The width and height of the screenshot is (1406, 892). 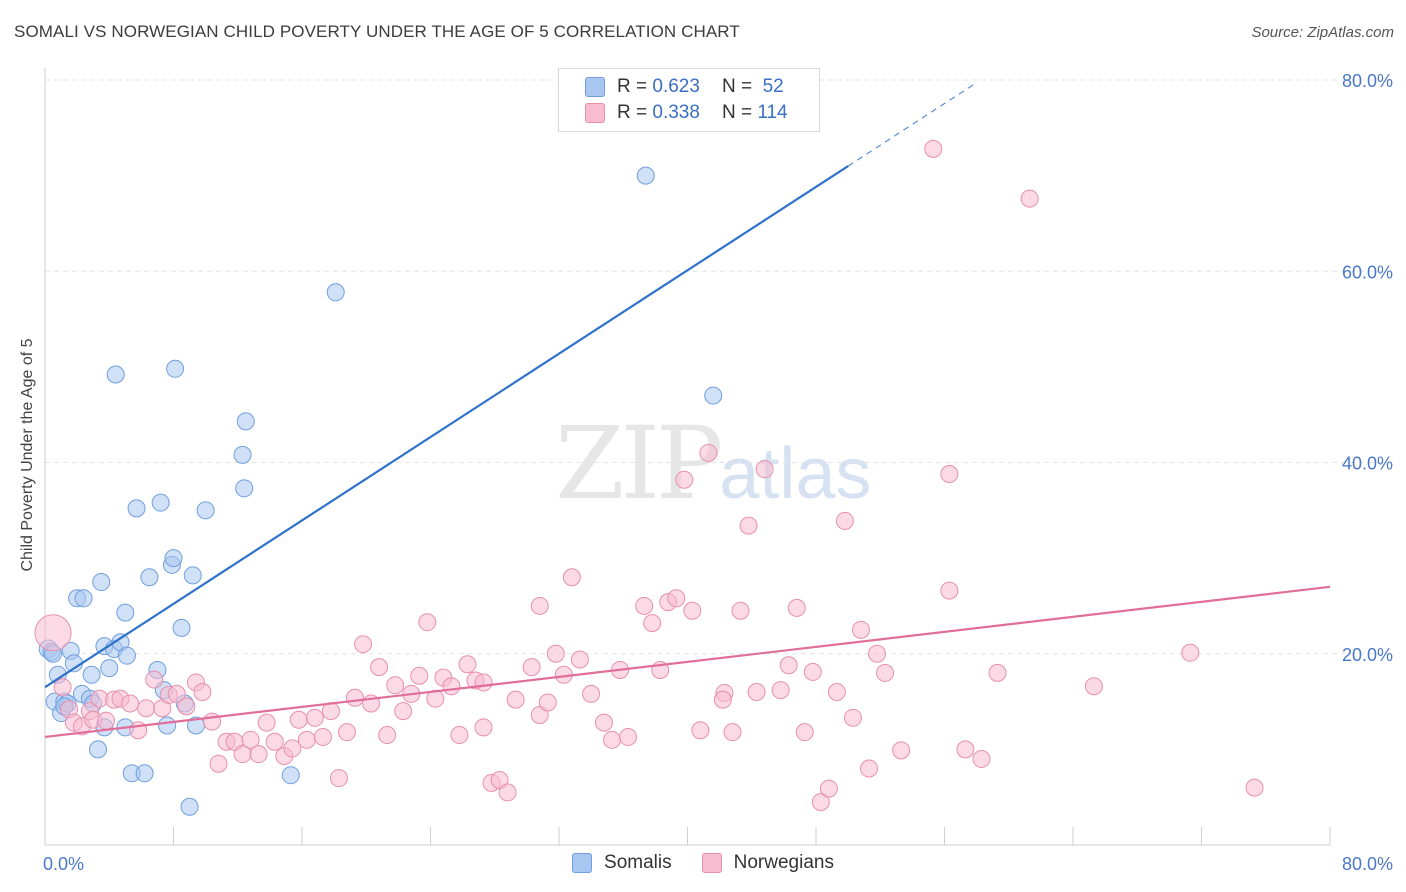 What do you see at coordinates (783, 862) in the screenshot?
I see `legend-norwegians-label: Norwegians` at bounding box center [783, 862].